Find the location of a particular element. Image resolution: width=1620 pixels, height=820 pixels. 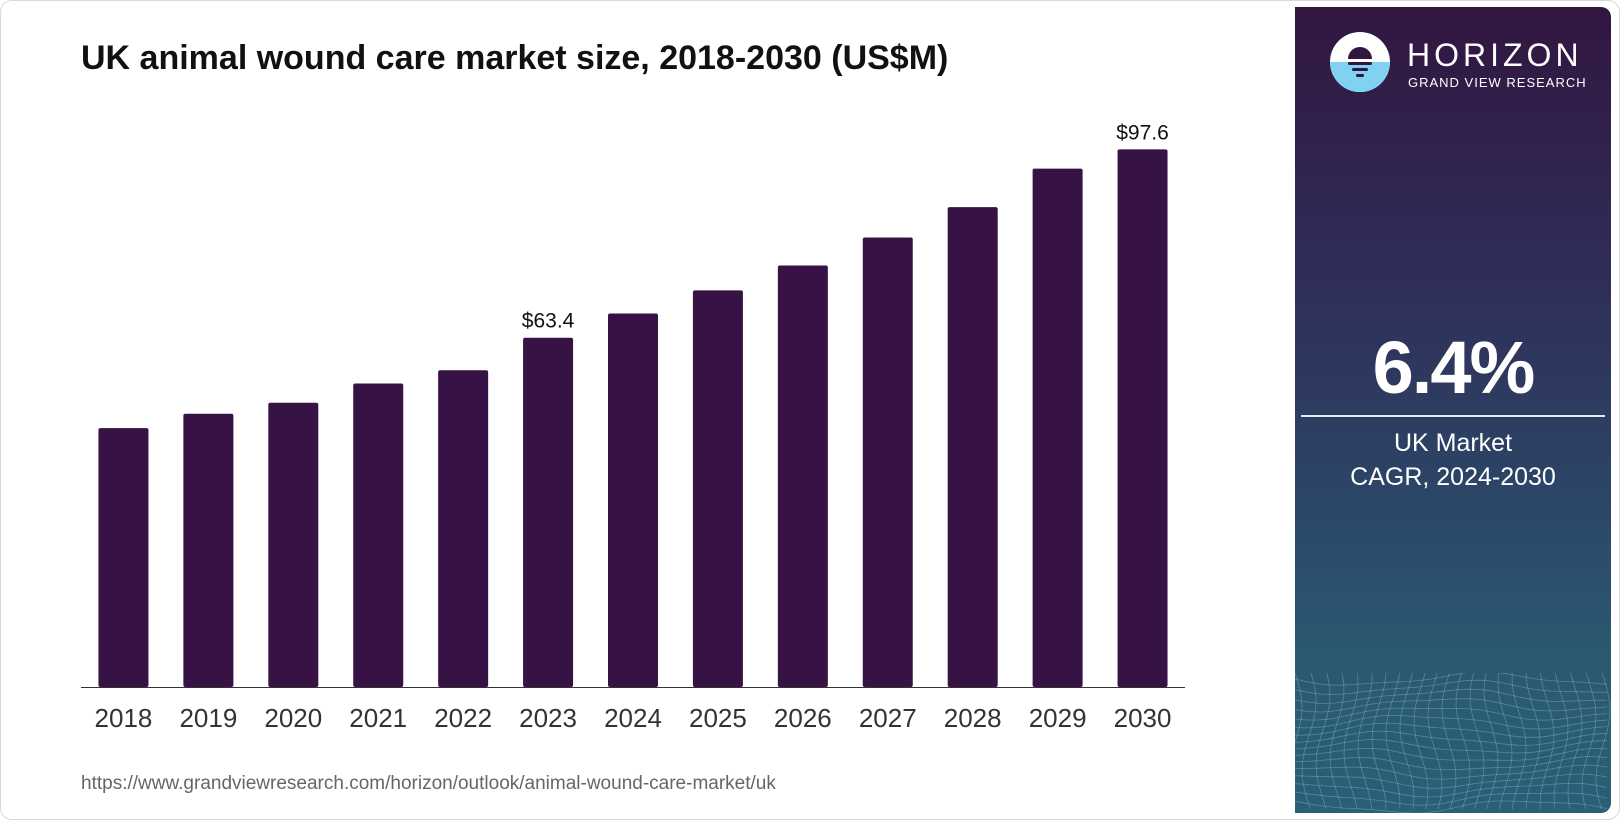

x-tick-label-2029: 2029 is located at coordinates (1058, 718).